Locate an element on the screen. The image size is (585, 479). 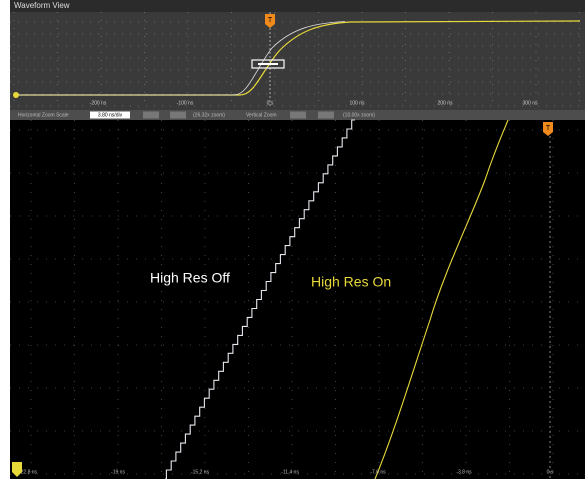
overview-trigger-marker is located at coordinates (270, 21).